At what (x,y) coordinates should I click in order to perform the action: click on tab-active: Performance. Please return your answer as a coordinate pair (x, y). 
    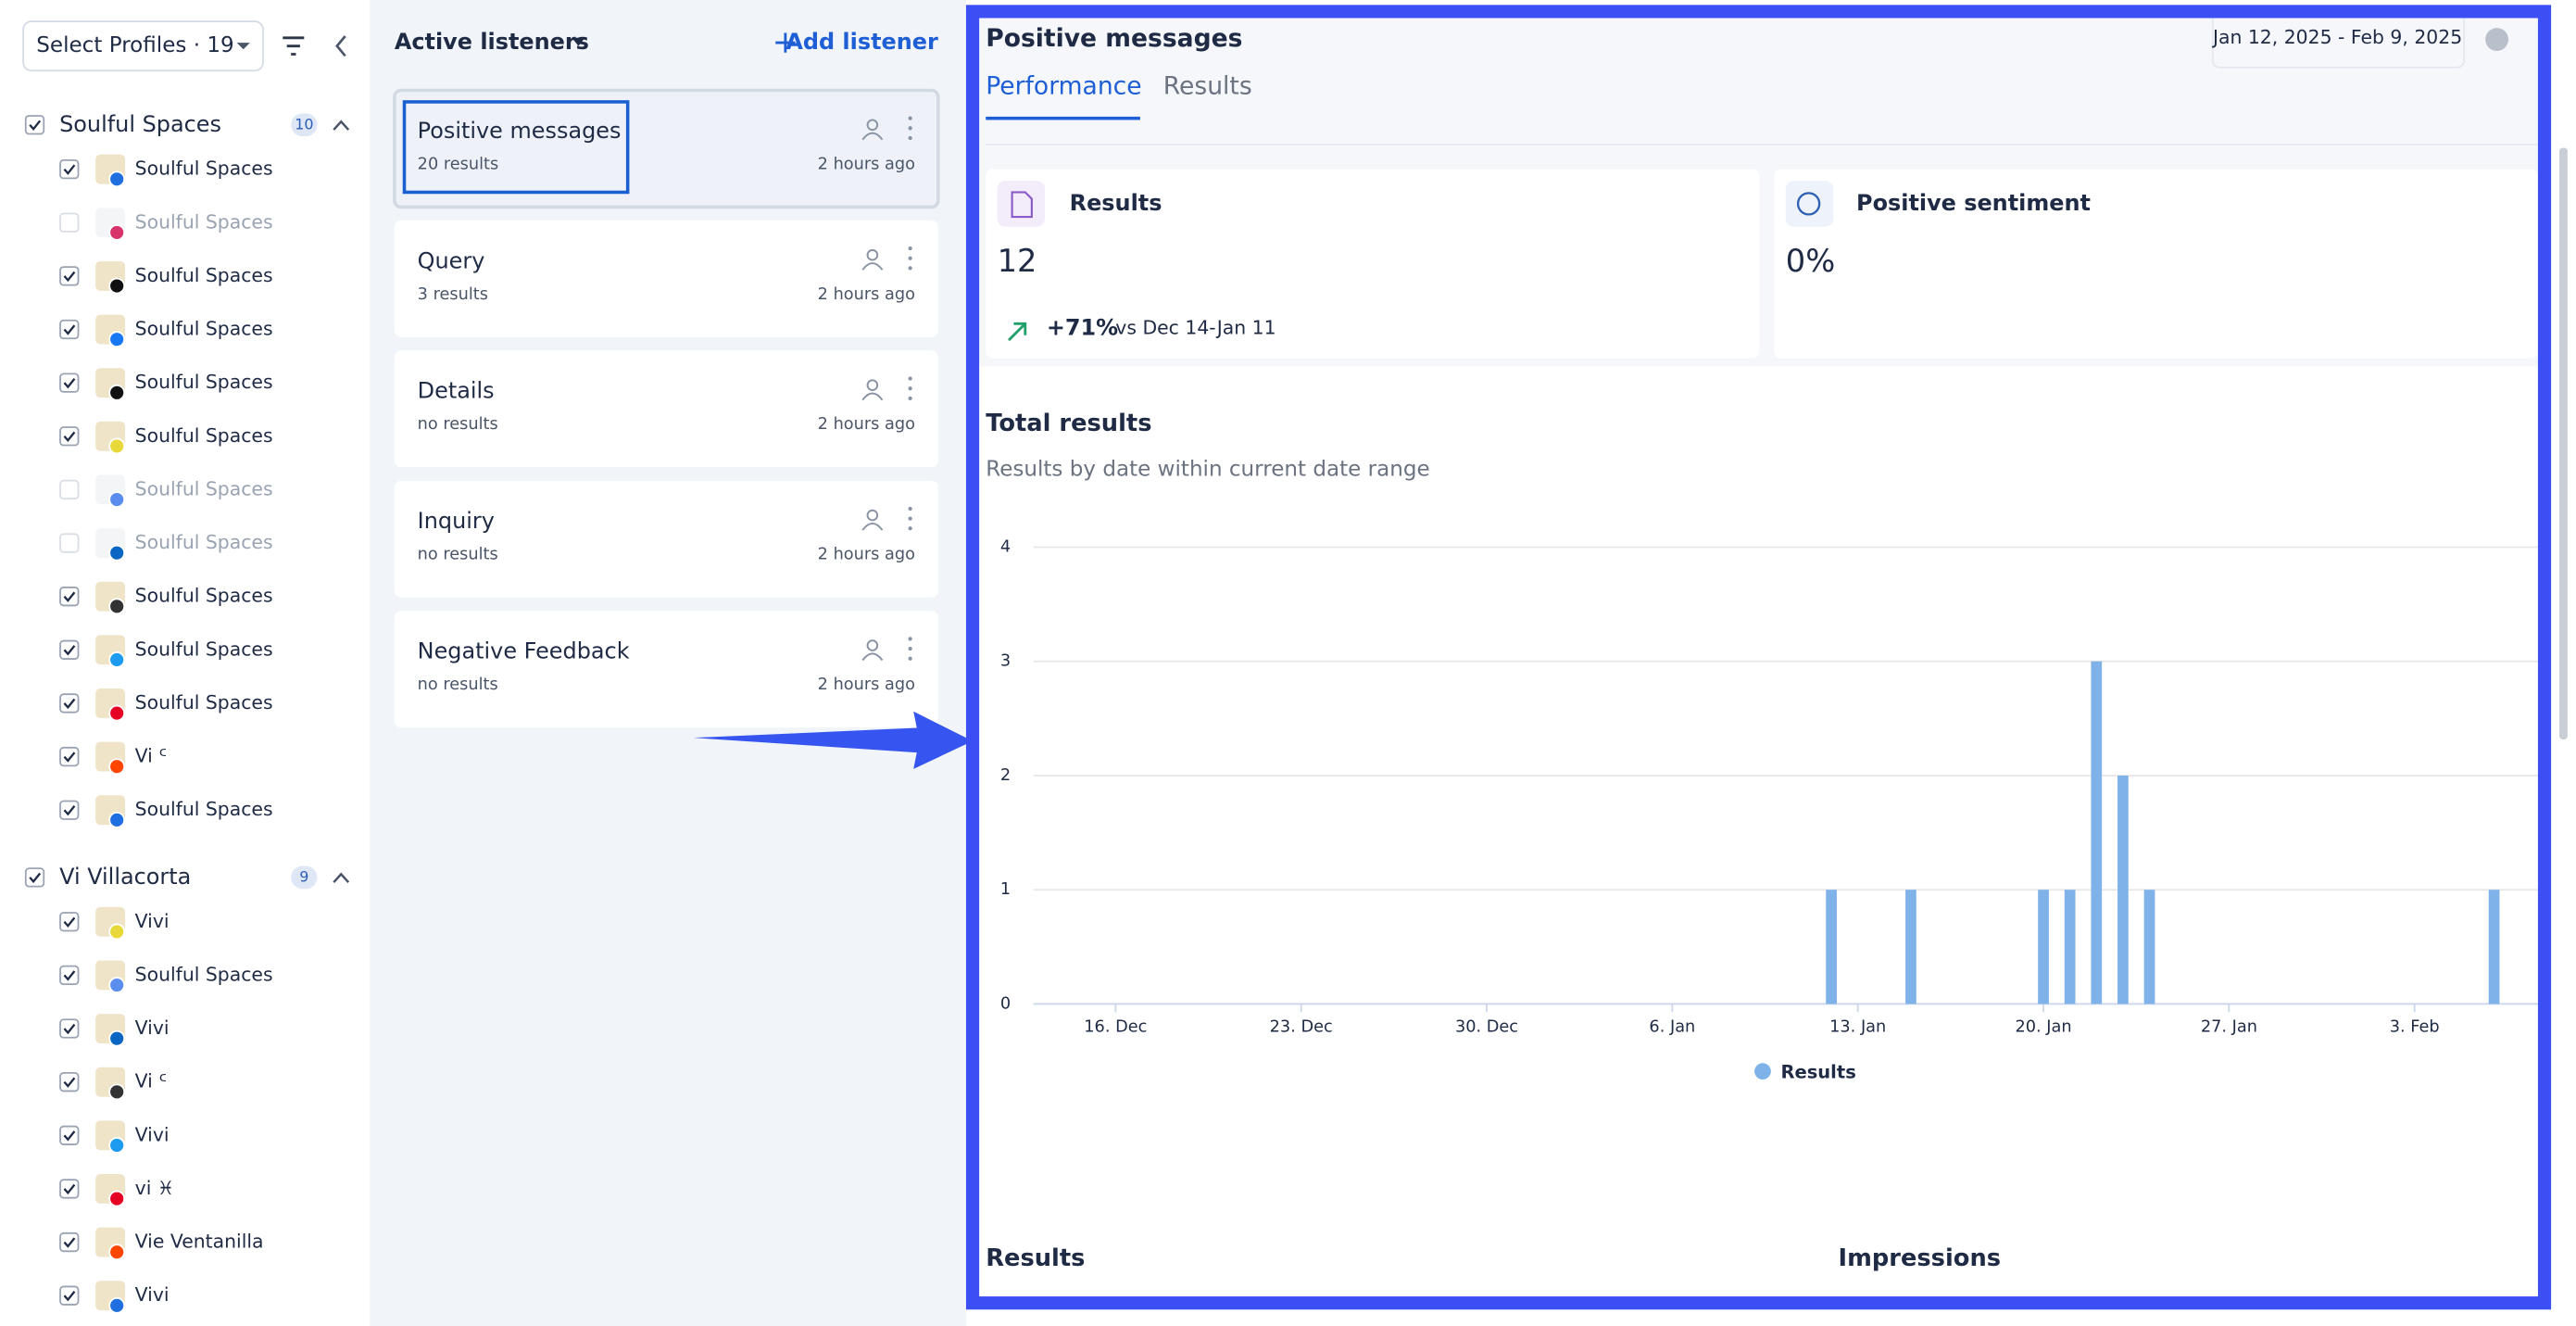
    Looking at the image, I should click on (1063, 85).